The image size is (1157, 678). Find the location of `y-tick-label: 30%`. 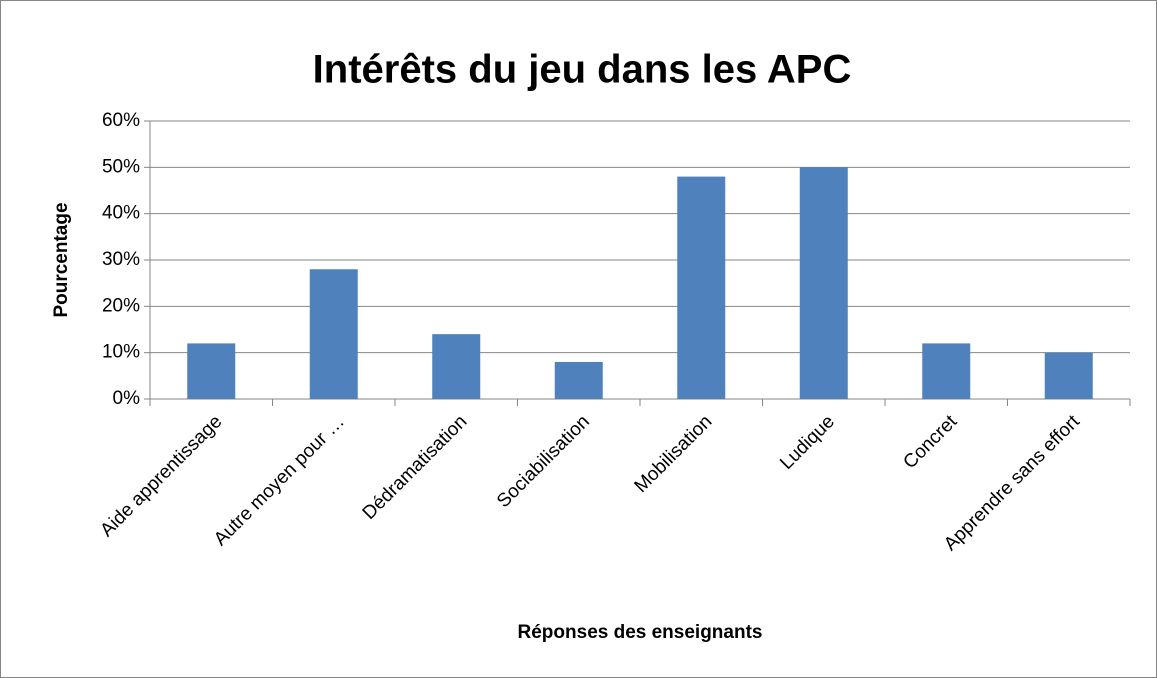

y-tick-label: 30% is located at coordinates (121, 259).